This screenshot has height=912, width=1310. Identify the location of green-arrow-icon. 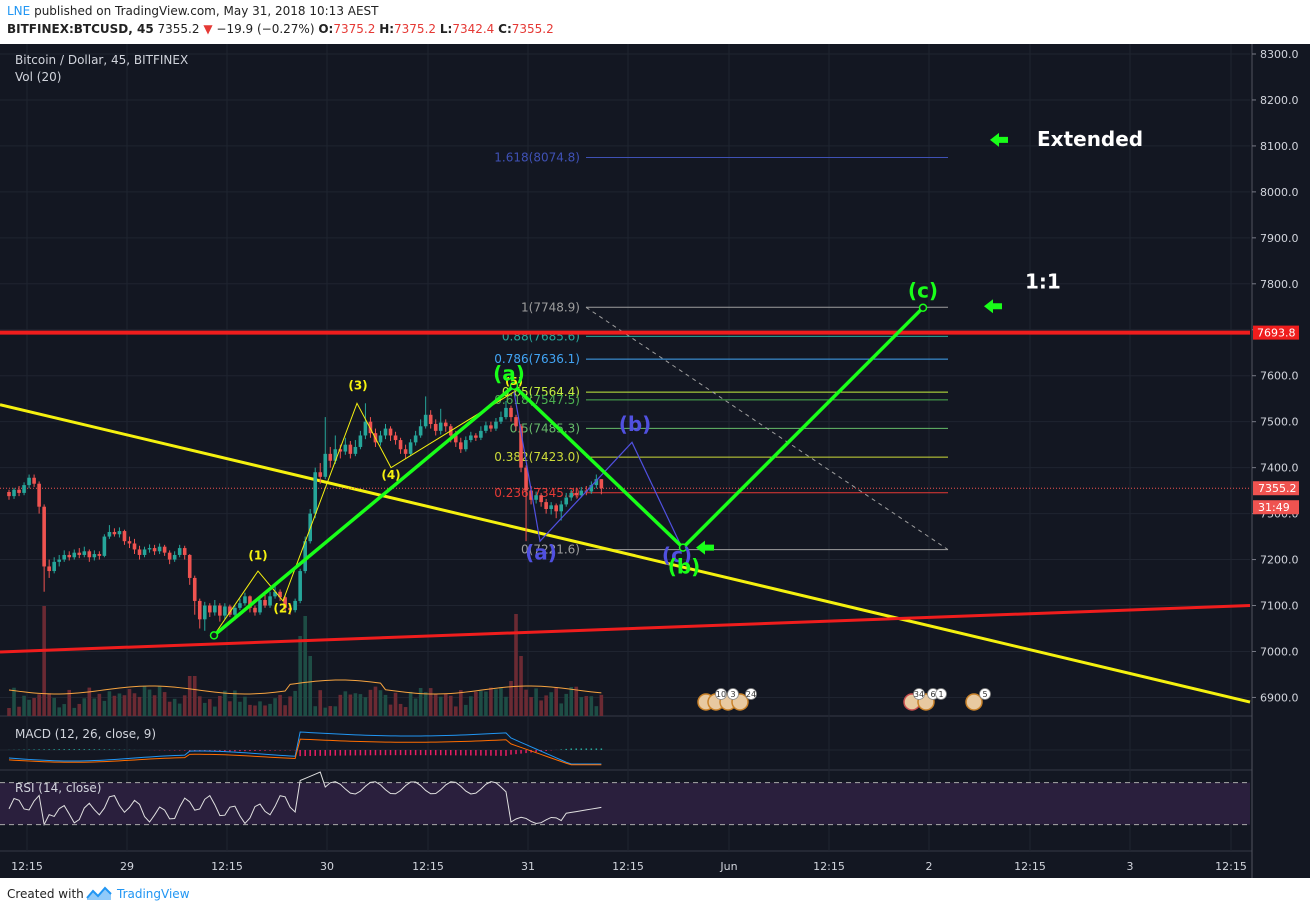
(999, 139).